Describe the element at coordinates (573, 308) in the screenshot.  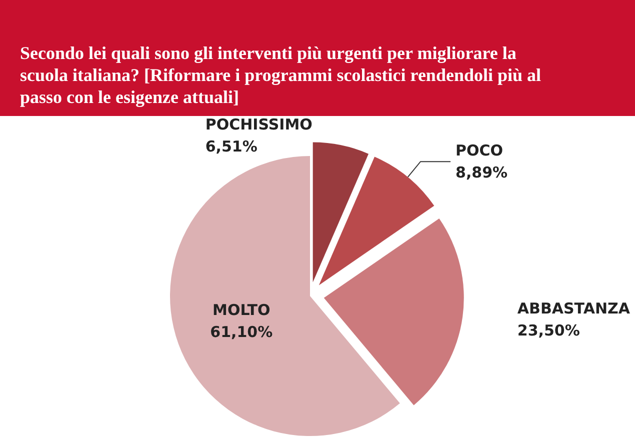
I see `slice-label: ABBASTANZA` at that location.